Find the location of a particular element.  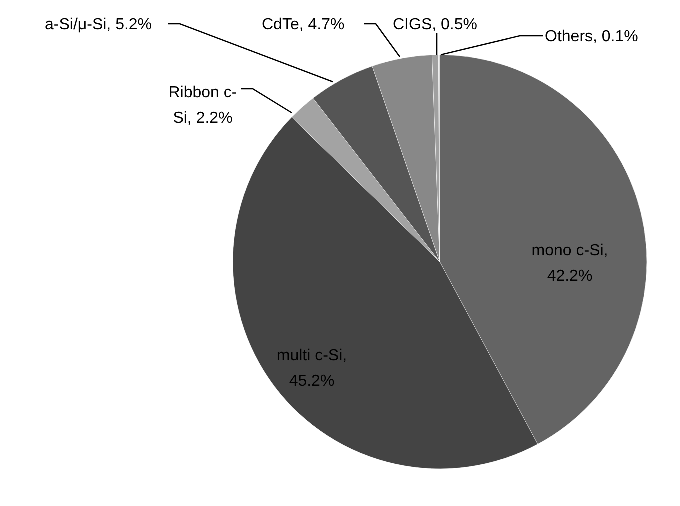

slice-label: Ribbon c-Si, 2.2% is located at coordinates (203, 106).